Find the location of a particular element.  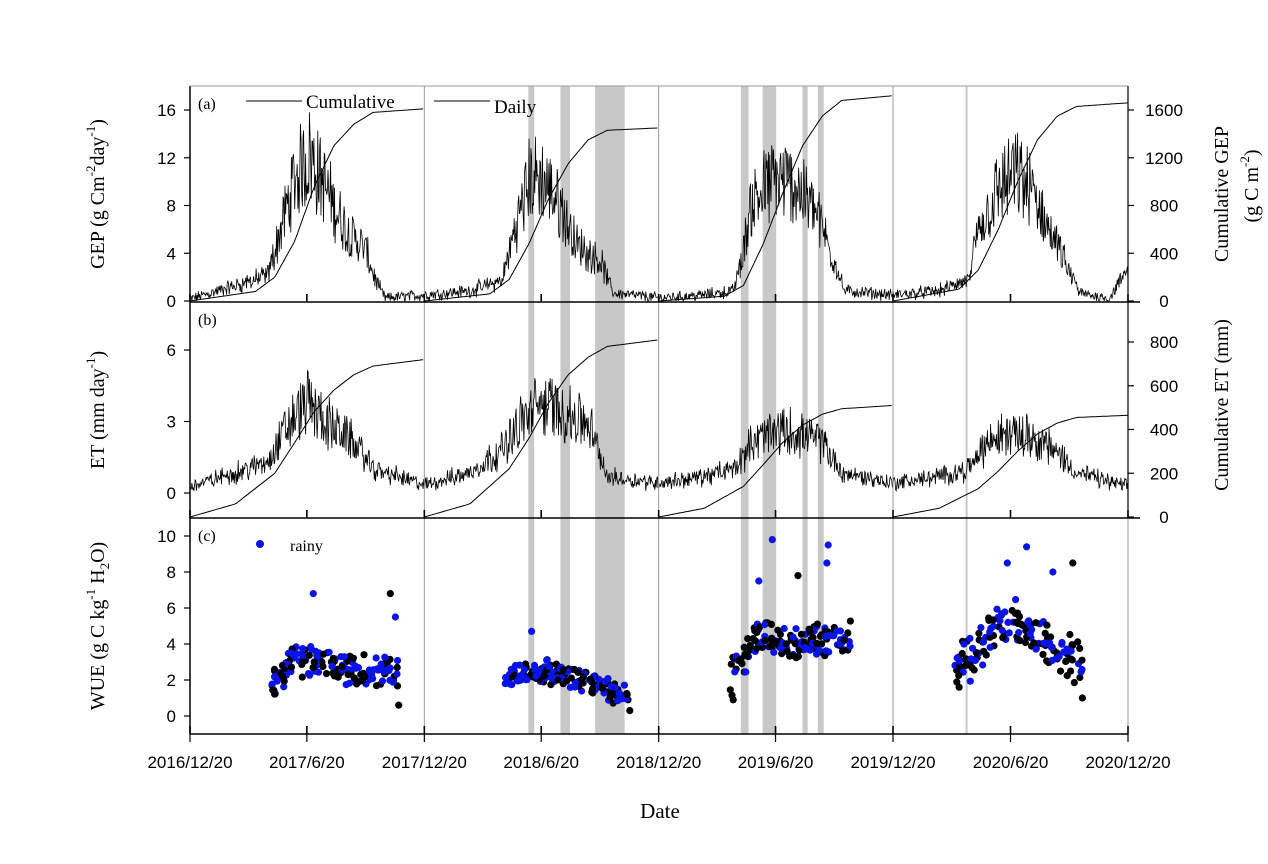

panel-label: (b) is located at coordinates (207, 320).